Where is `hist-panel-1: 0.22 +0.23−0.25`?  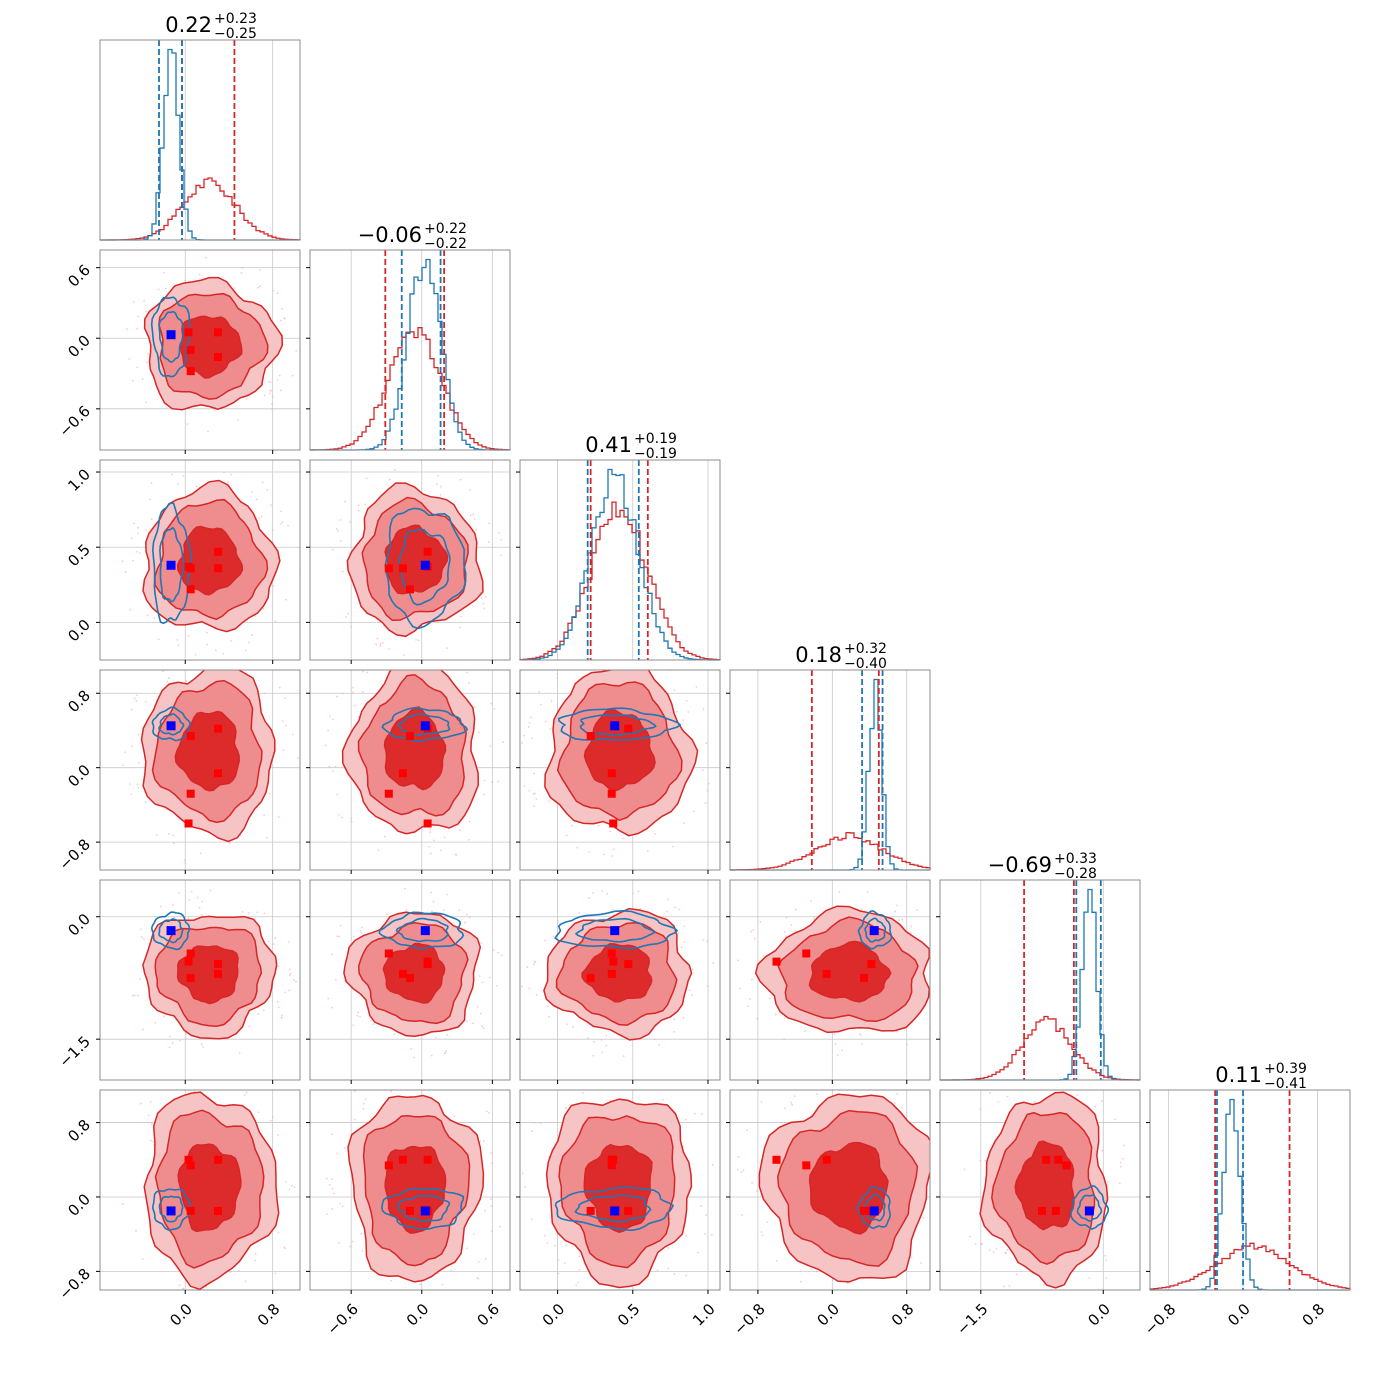
hist-panel-1: 0.22 +0.23−0.25 is located at coordinates (200, 126).